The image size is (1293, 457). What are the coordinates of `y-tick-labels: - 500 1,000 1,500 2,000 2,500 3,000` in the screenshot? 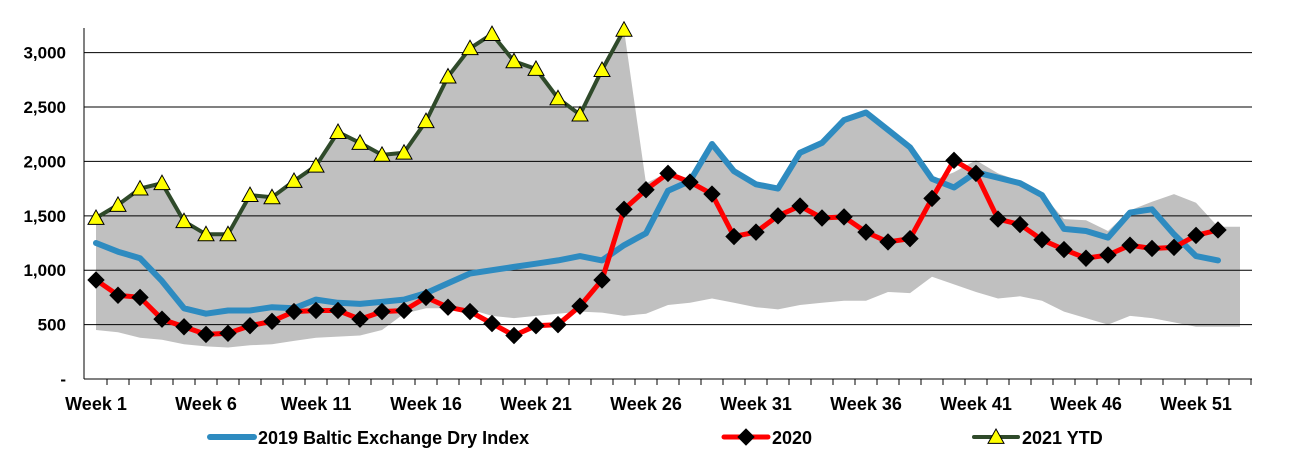 It's located at (44, 216).